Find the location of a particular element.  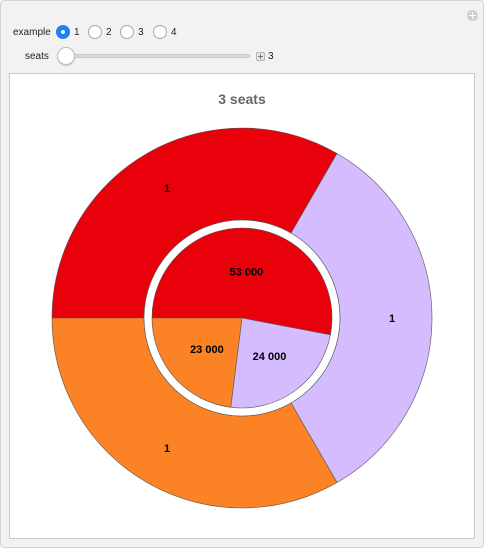

add-icon is located at coordinates (472, 15).